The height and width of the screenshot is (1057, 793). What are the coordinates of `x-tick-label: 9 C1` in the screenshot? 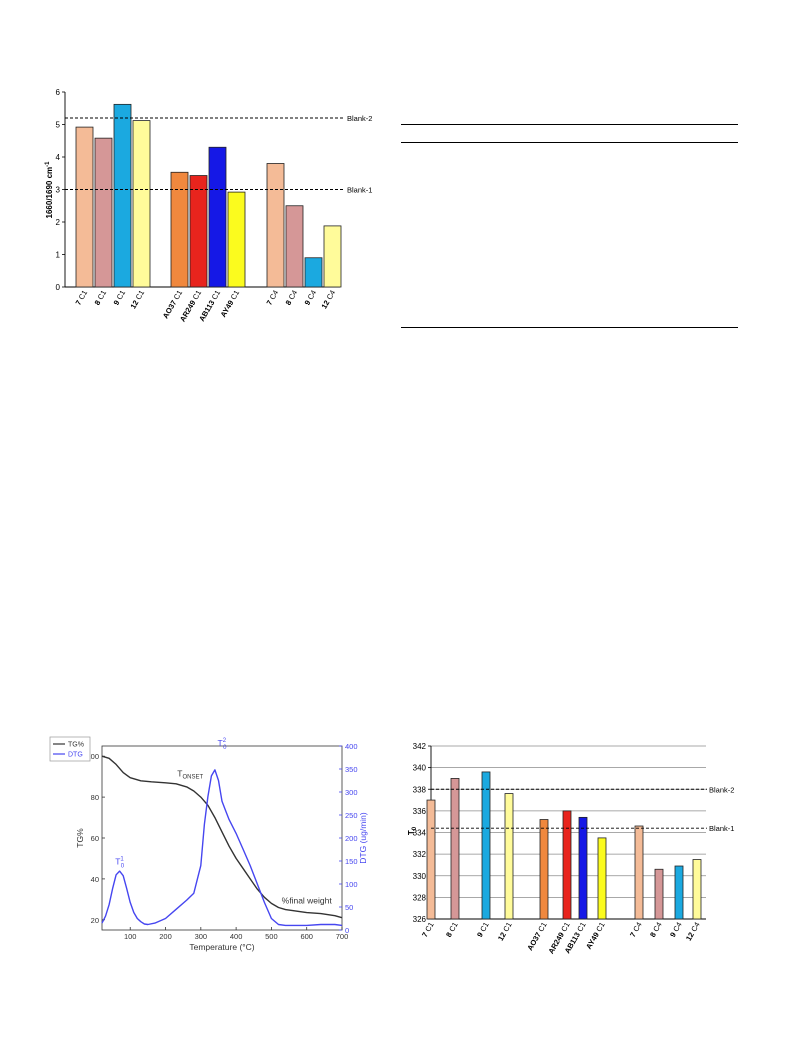 It's located at (483, 930).